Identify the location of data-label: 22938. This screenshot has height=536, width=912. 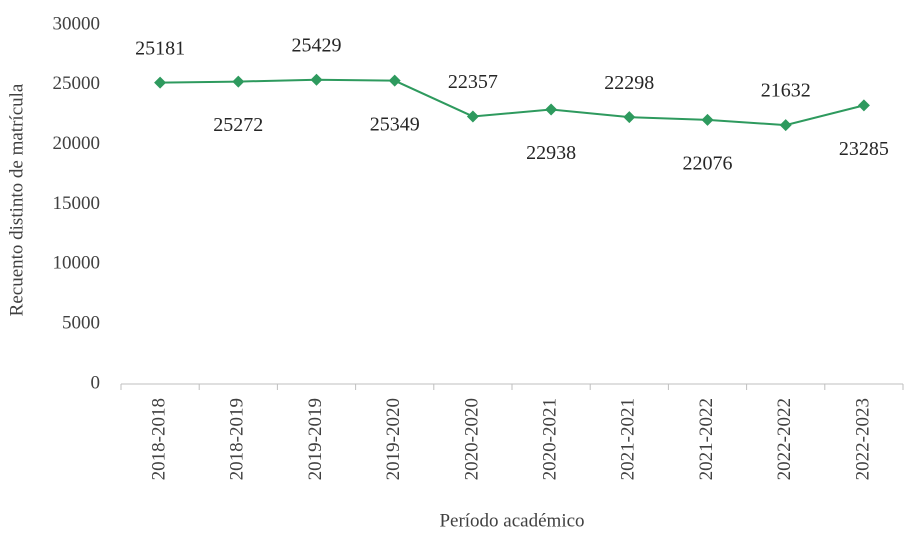
(551, 153).